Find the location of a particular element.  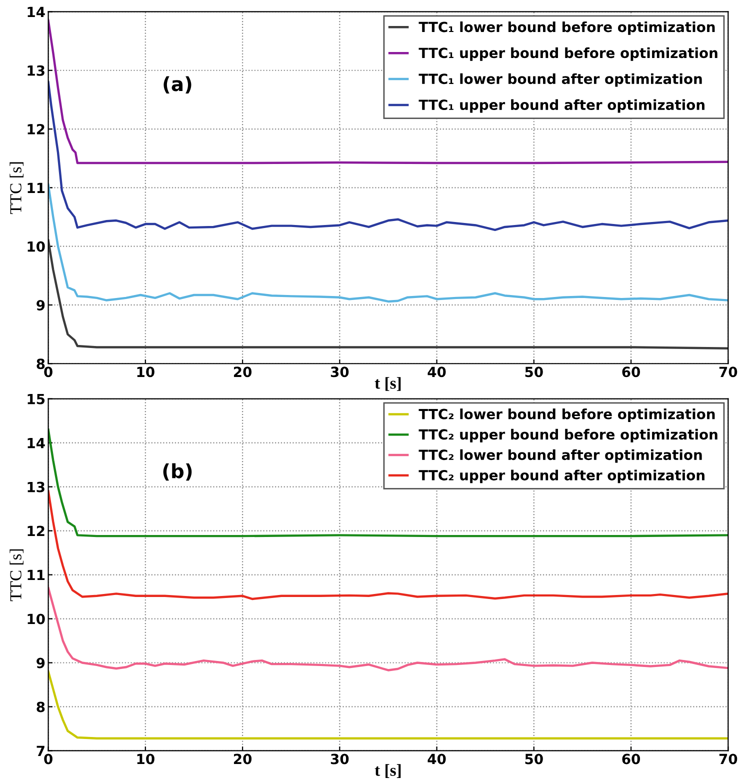

legend-label: TTC₁ lower bound before optimization is located at coordinates (566, 28).